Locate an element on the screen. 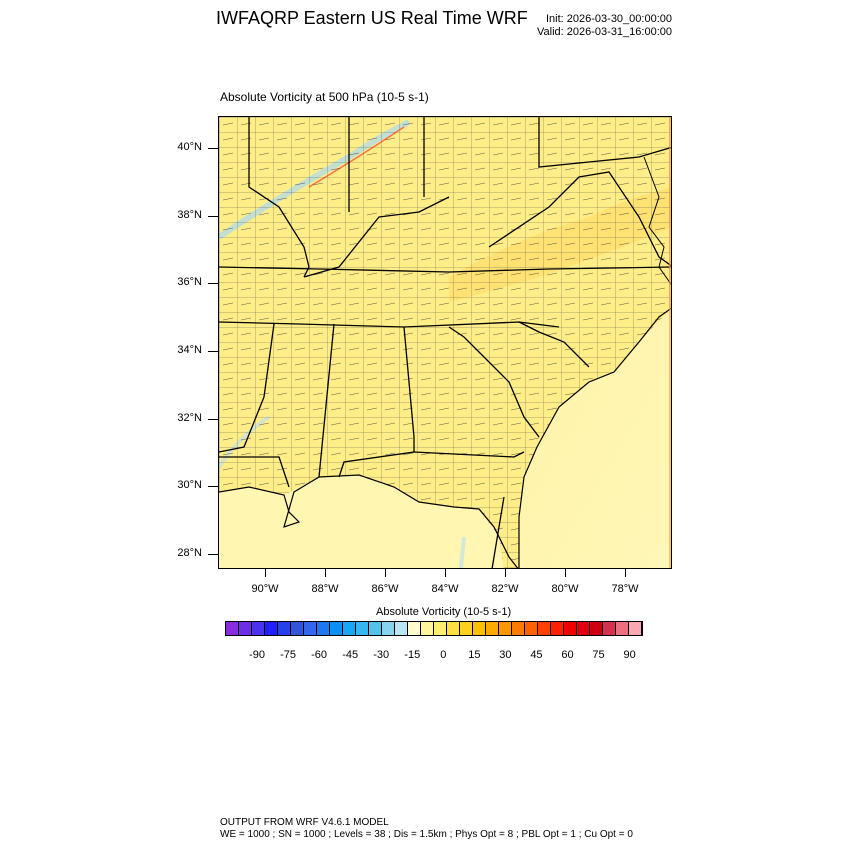  lon-label-78w: 78°W is located at coordinates (625, 589).